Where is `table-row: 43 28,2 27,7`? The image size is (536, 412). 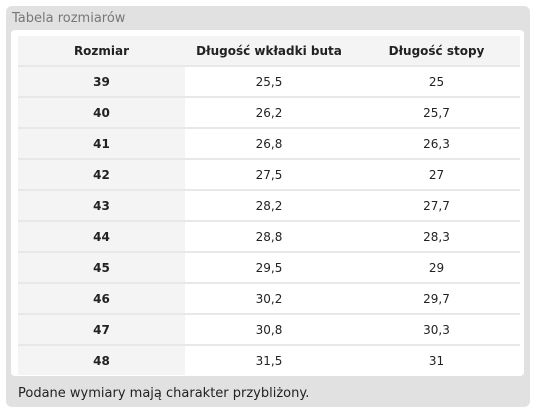
table-row: 43 28,2 27,7 is located at coordinates (269, 206).